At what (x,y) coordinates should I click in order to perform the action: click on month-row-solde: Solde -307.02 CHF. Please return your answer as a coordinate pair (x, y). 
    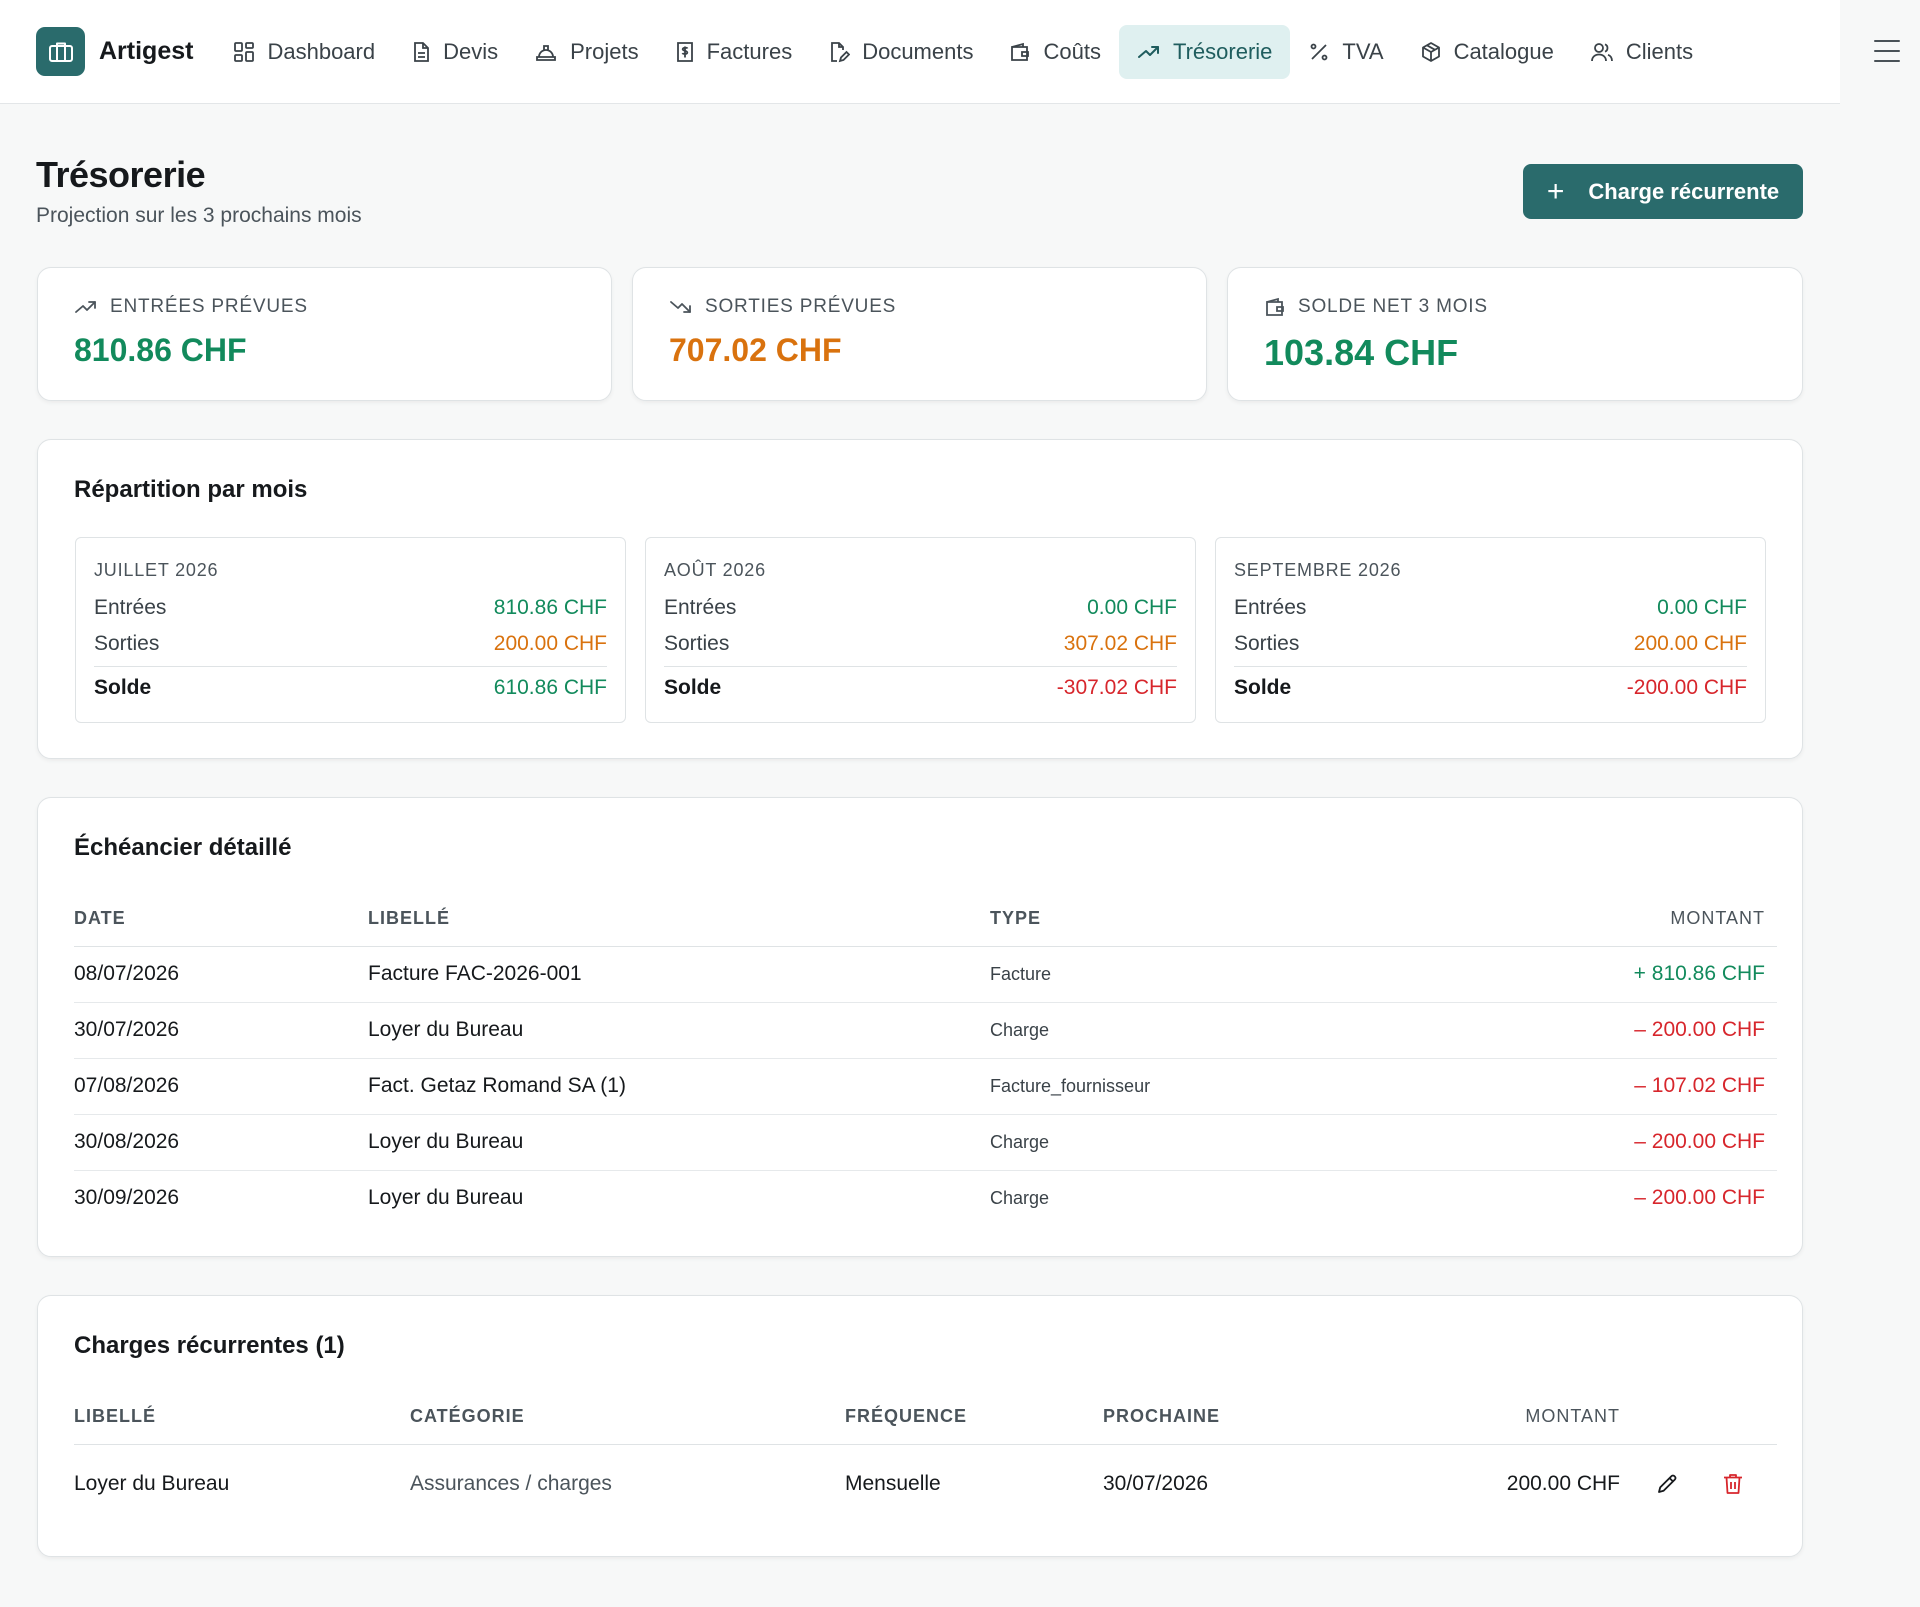
    Looking at the image, I should click on (920, 687).